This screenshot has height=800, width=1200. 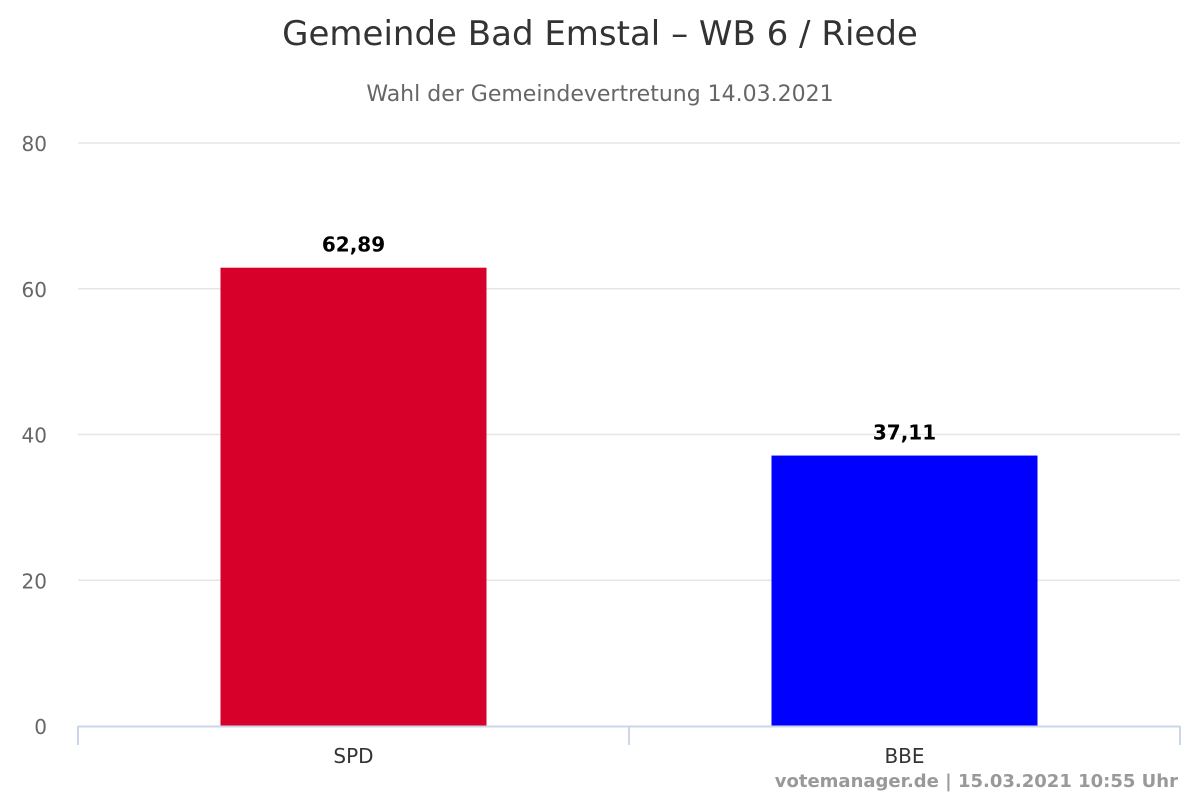 I want to click on data-labels: 62,89 37,11, so click(x=629, y=339).